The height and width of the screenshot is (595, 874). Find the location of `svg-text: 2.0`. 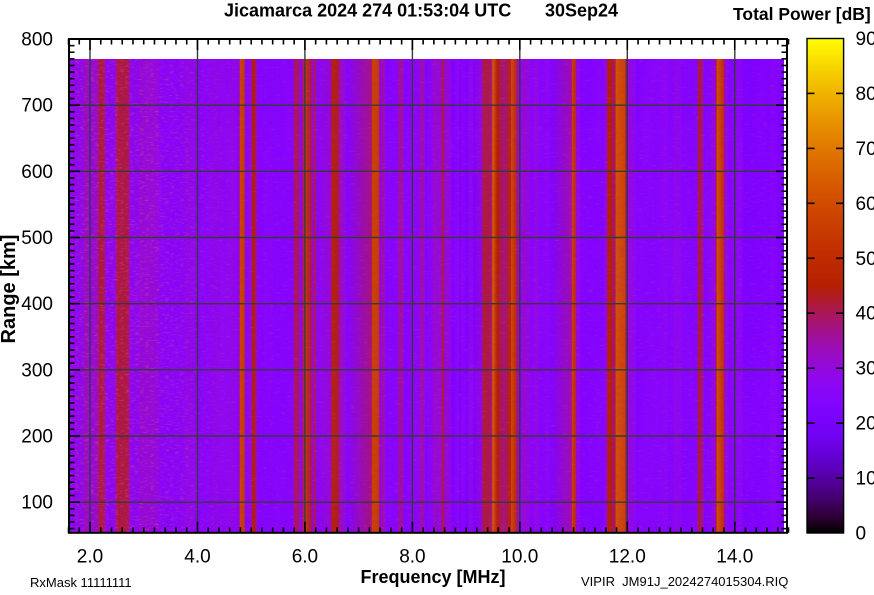

svg-text: 2.0 is located at coordinates (90, 557).